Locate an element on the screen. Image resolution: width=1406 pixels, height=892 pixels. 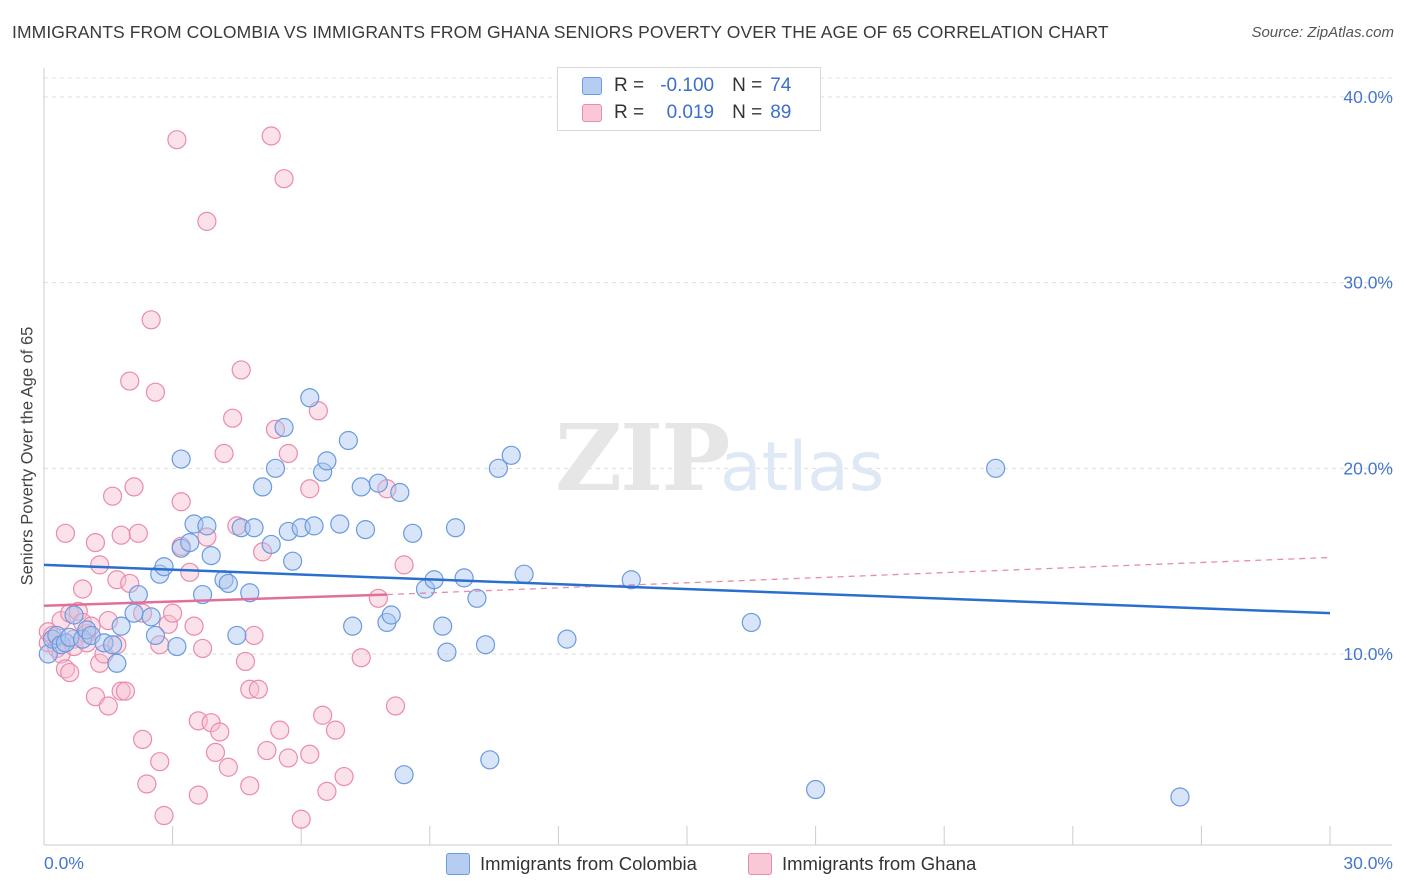
correlation-legend: R = -0.100 N = 74 R = 0.019 N = 89 is located at coordinates (689, 99).